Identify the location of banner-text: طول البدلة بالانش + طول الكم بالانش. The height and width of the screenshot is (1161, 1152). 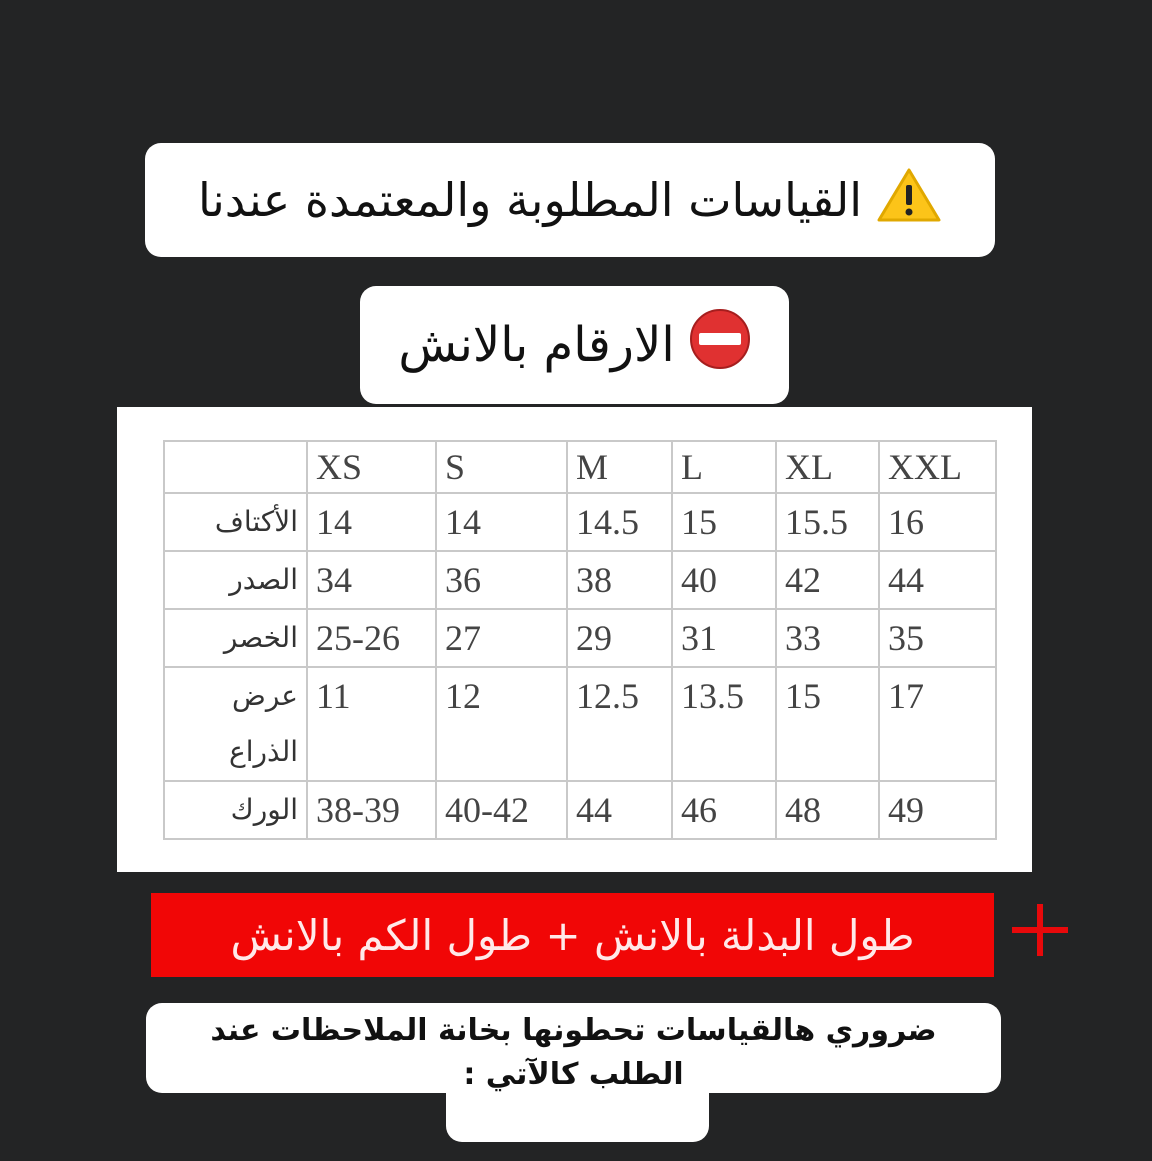
(572, 935).